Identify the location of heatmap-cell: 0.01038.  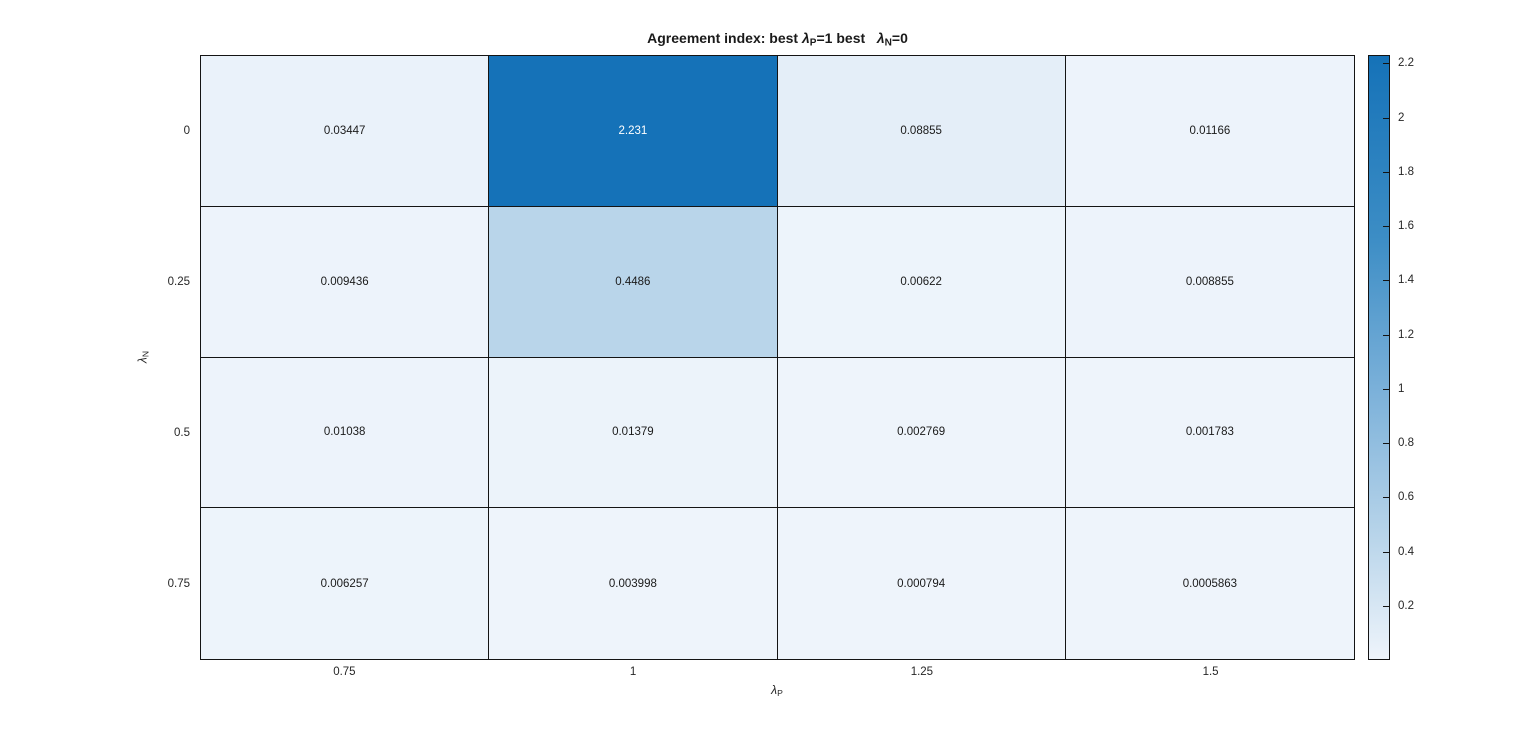
(345, 433).